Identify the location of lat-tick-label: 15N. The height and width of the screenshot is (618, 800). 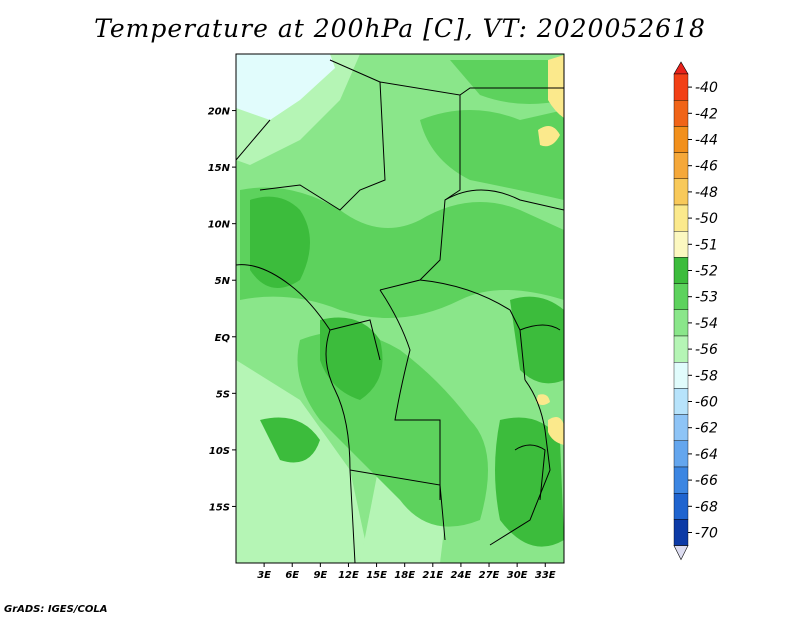
(219, 168).